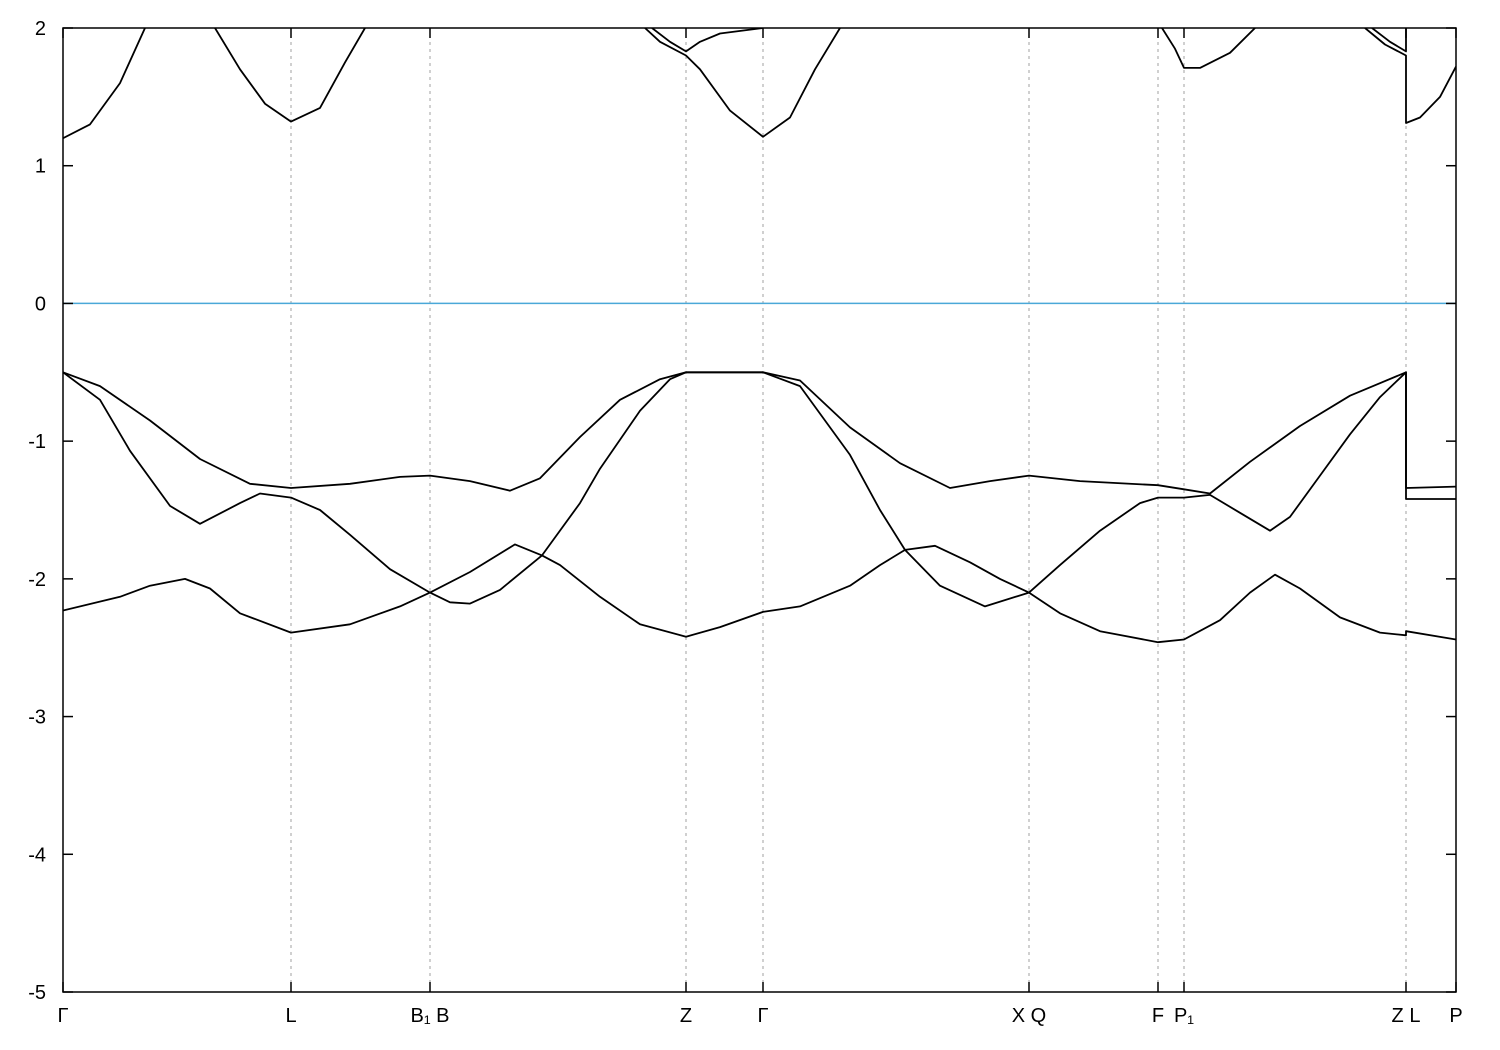 The height and width of the screenshot is (1050, 1500). I want to click on x-tick-label: F, so click(1158, 1016).